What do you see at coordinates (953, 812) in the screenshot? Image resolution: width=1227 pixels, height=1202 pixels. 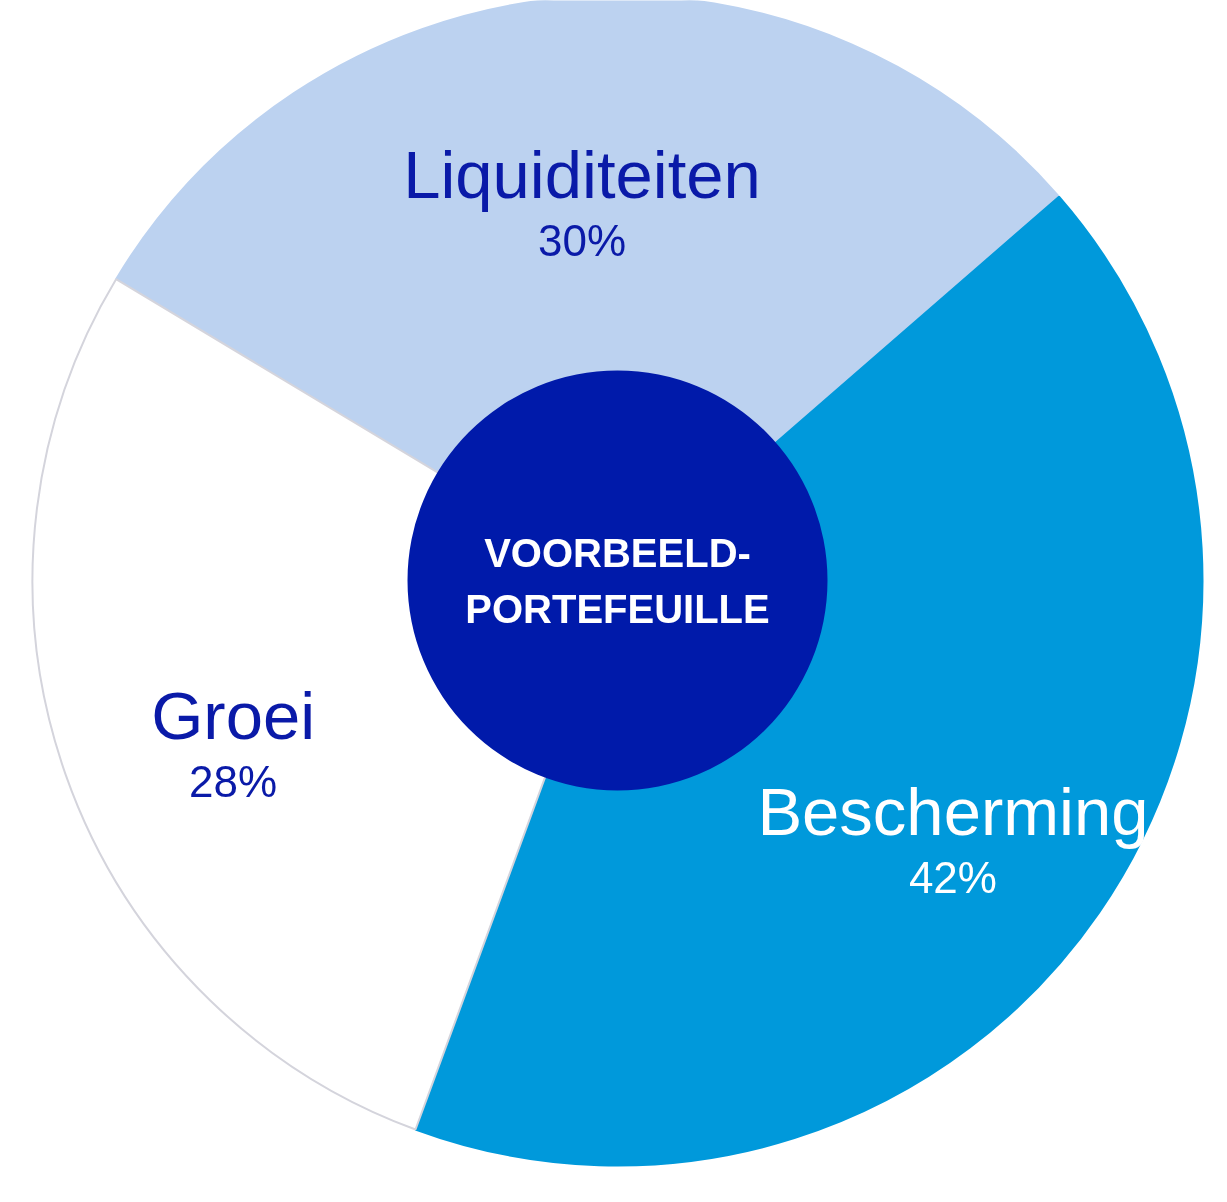 I see `slice-label: Bescherming` at bounding box center [953, 812].